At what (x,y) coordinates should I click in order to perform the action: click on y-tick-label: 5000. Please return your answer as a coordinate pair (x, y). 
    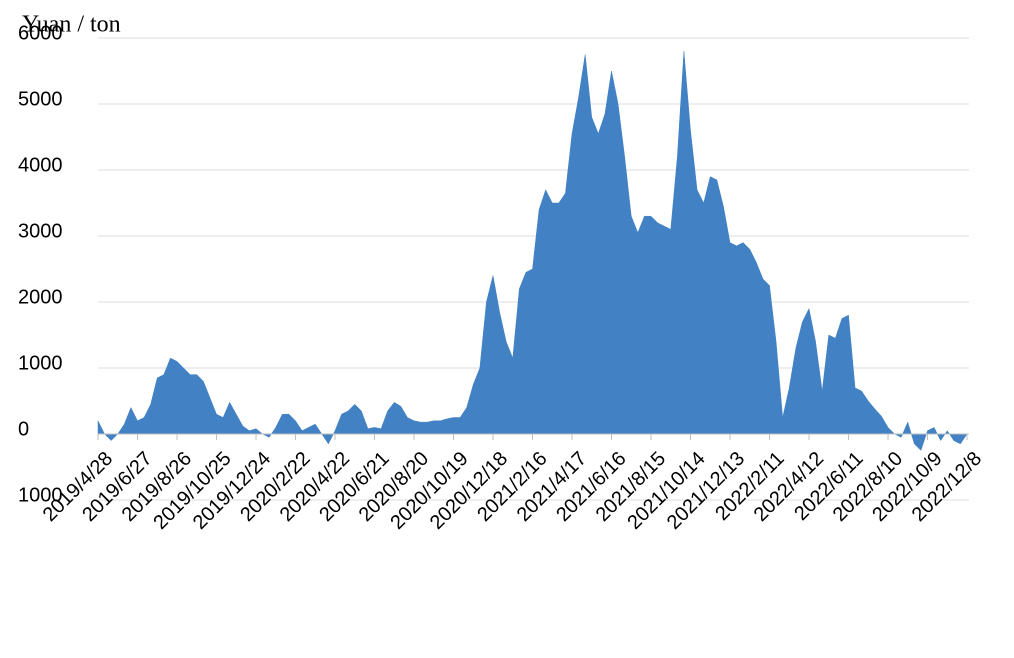
    Looking at the image, I should click on (40, 99).